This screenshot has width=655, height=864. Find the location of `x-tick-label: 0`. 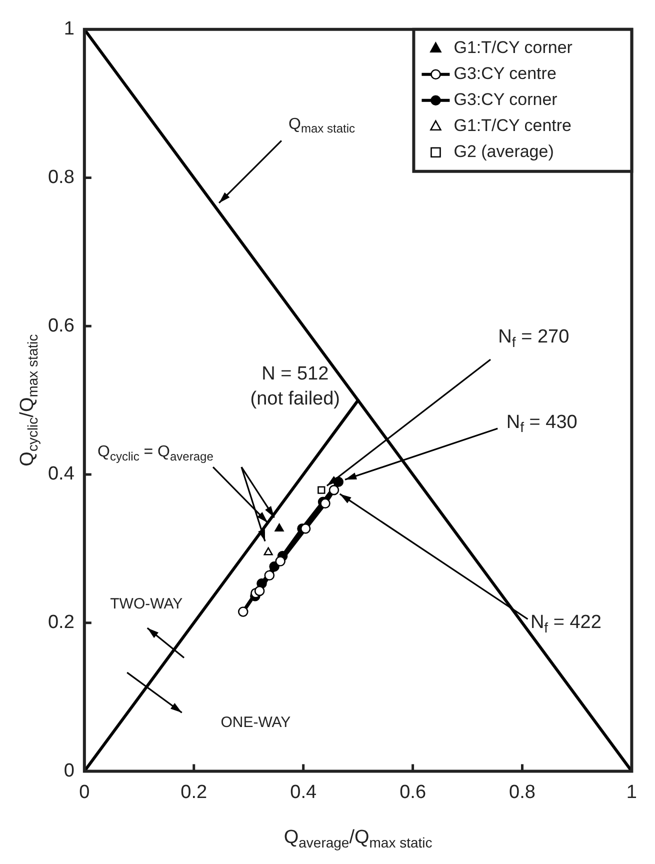

x-tick-label: 0 is located at coordinates (84, 792).